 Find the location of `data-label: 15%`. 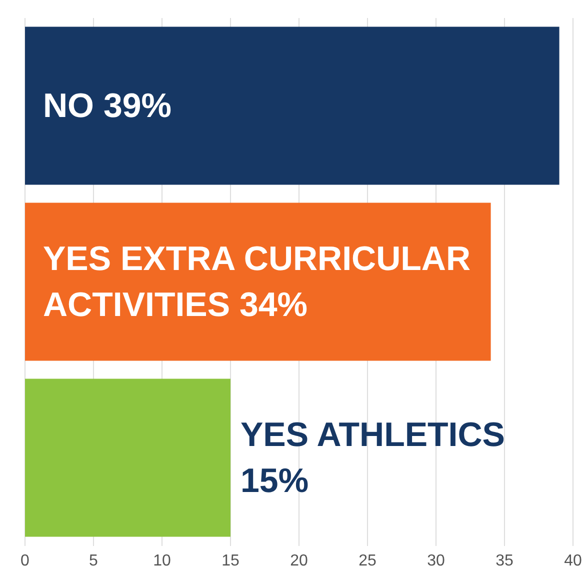

data-label: 15% is located at coordinates (274, 481).